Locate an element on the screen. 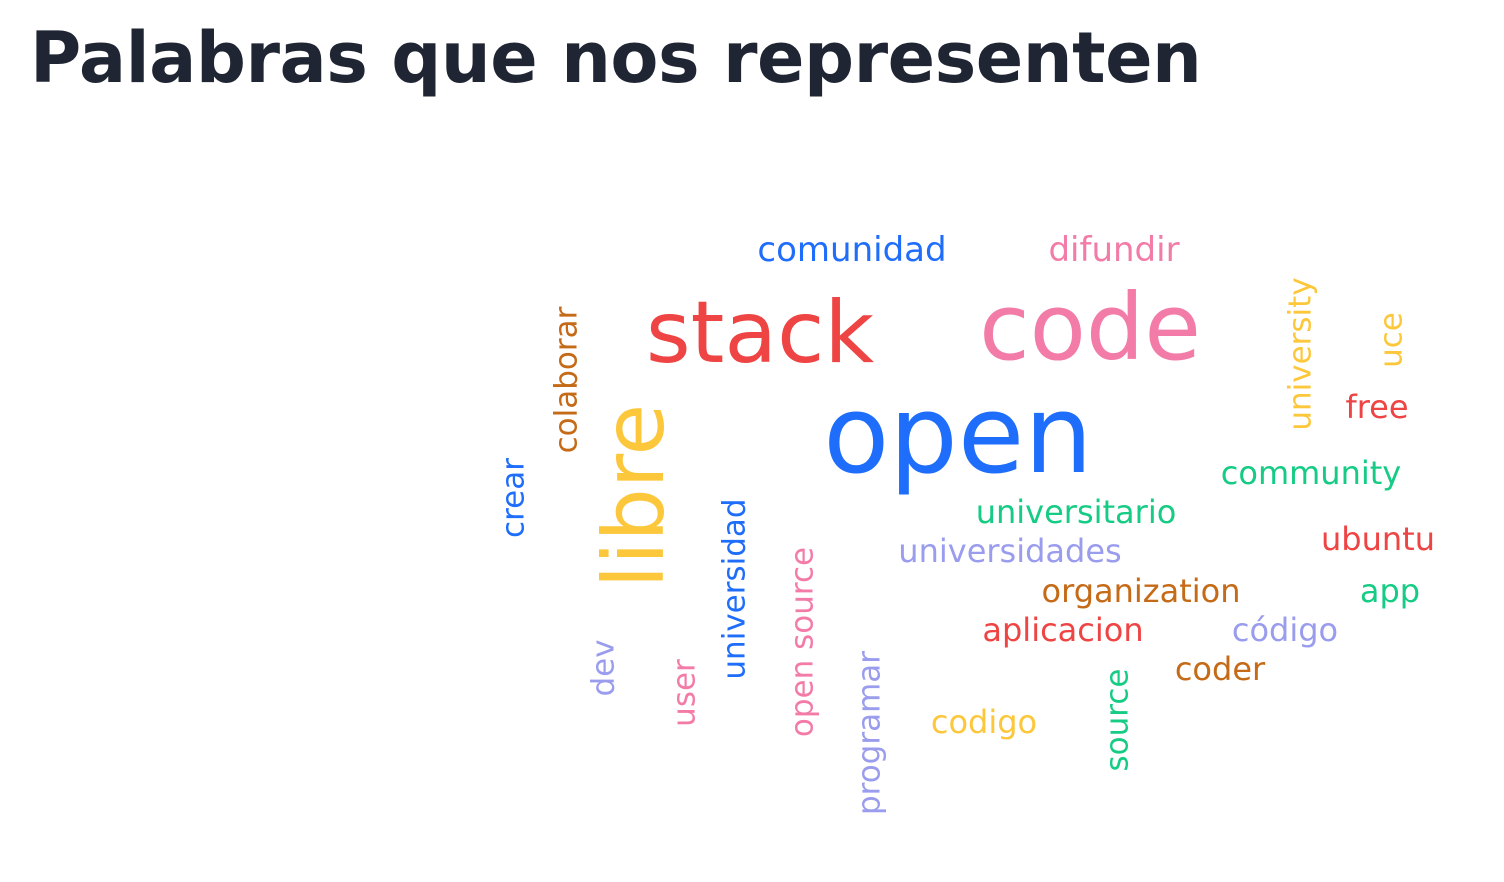 Image resolution: width=1504 pixels, height=882 pixels. word-code: code is located at coordinates (1090, 327).